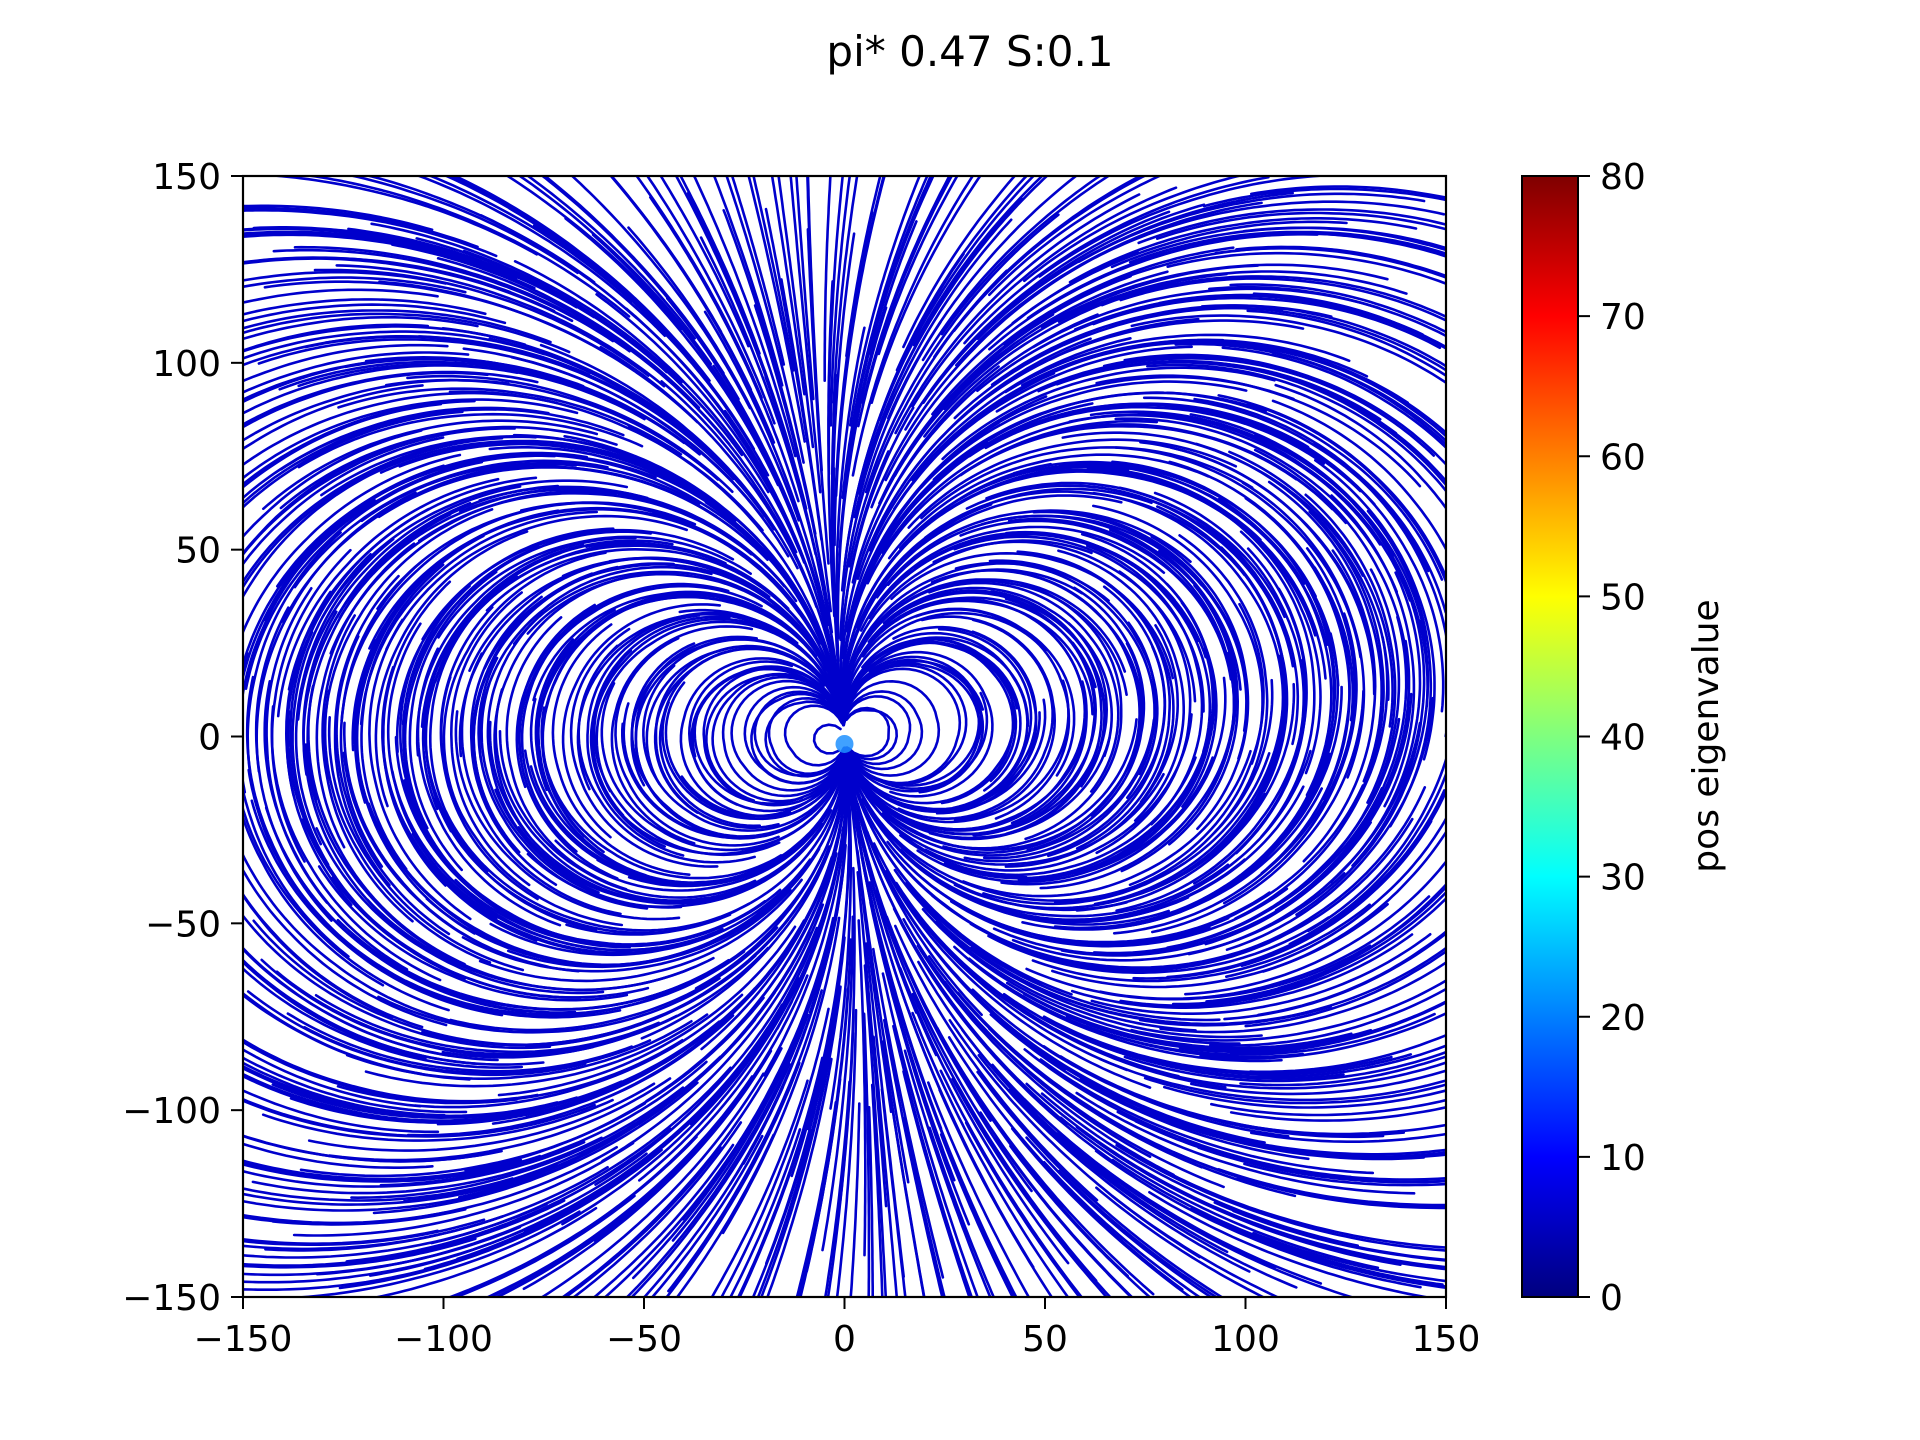  Describe the element at coordinates (1550, 736) in the screenshot. I see `colorbar` at that location.